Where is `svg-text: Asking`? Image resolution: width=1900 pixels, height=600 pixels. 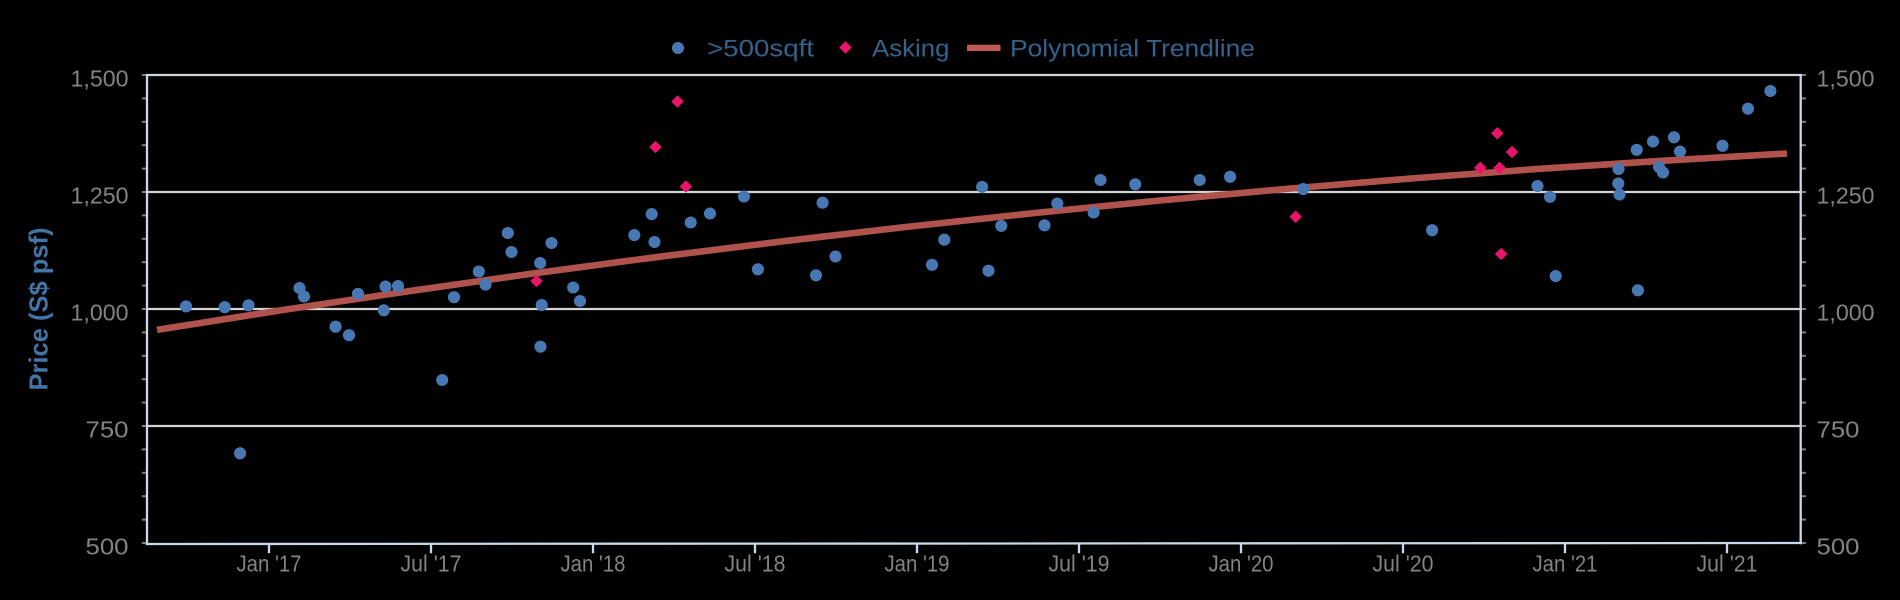
svg-text: Asking is located at coordinates (911, 49).